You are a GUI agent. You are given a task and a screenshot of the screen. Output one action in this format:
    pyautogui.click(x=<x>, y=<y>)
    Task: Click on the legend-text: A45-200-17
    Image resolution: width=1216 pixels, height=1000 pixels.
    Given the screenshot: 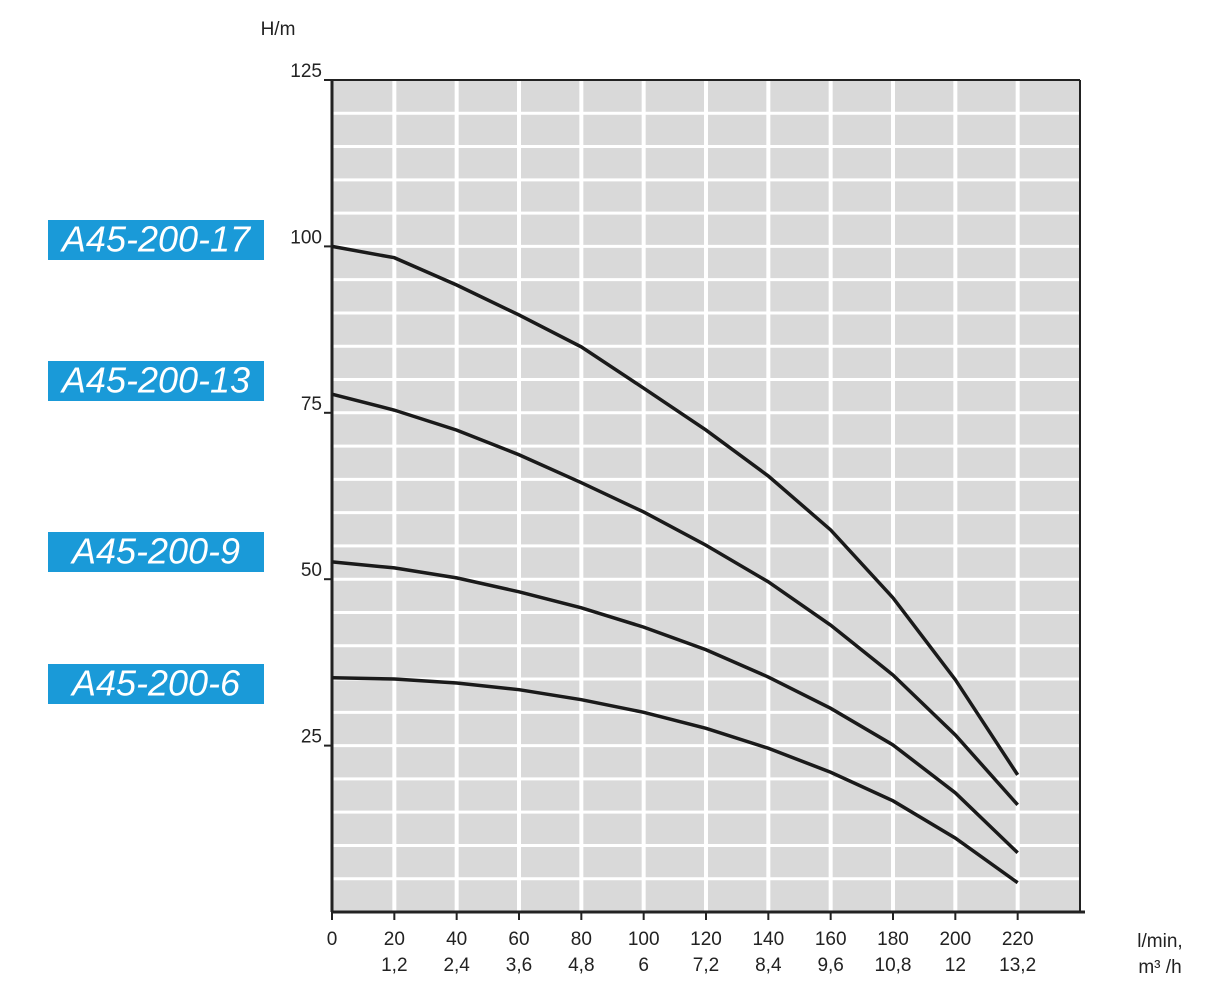 What is the action you would take?
    pyautogui.click(x=156, y=239)
    